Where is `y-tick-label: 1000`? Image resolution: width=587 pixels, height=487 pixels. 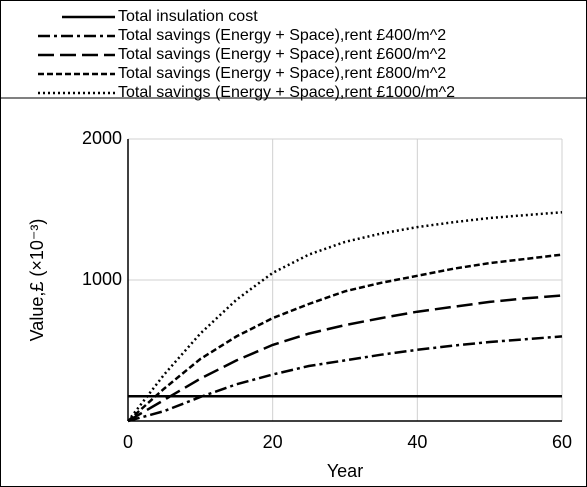 y-tick-label: 1000 is located at coordinates (102, 279).